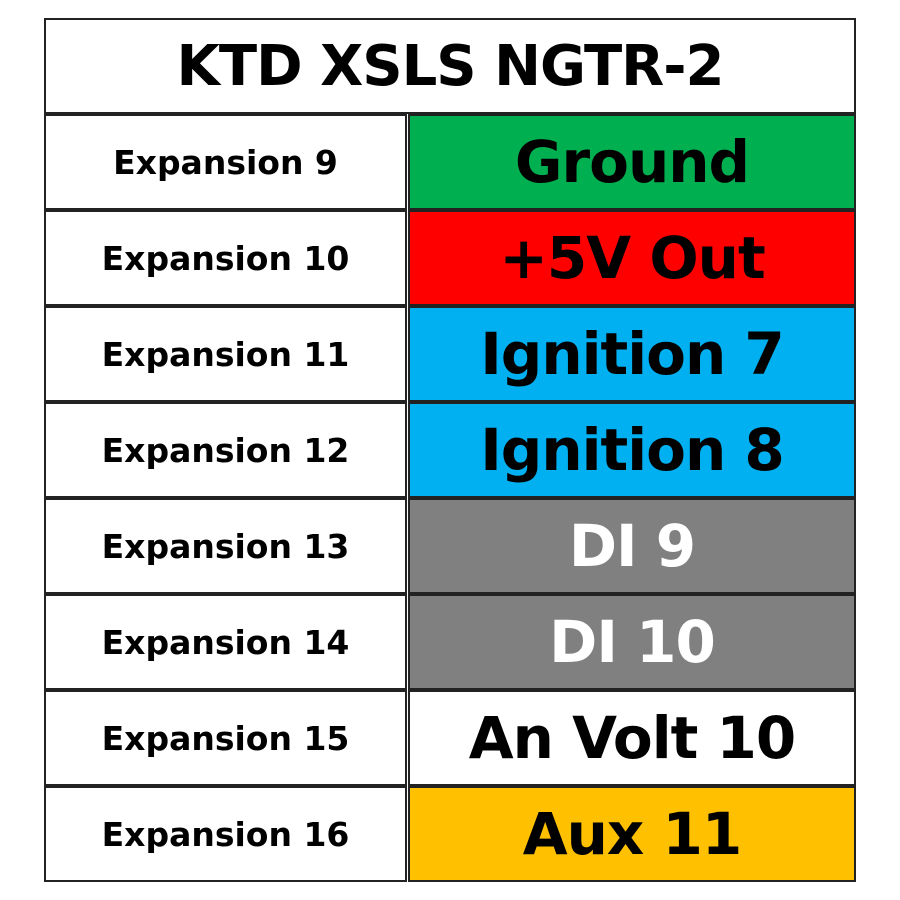 This screenshot has height=900, width=900. I want to click on function-cell: +5V Out, so click(632, 258).